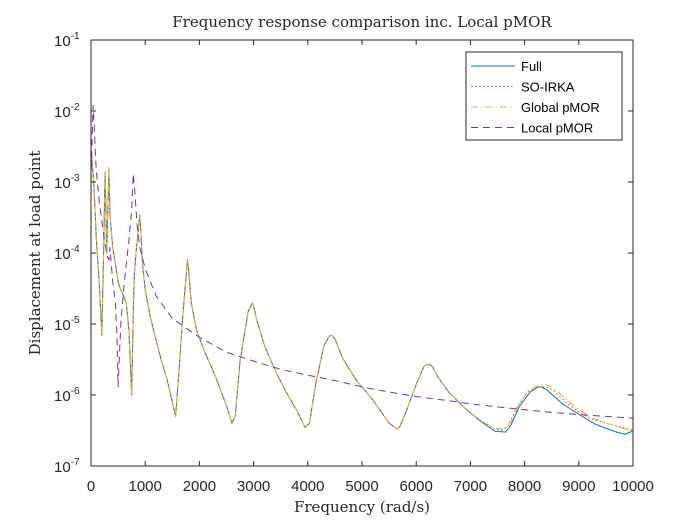 The image size is (700, 525). What do you see at coordinates (361, 486) in the screenshot?
I see `x-tick-label: 5000` at bounding box center [361, 486].